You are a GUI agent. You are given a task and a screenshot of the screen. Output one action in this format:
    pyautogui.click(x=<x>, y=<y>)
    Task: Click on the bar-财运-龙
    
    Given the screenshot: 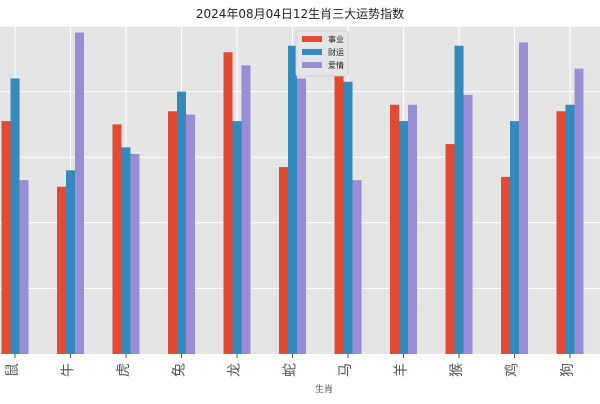 What is the action you would take?
    pyautogui.click(x=237, y=238)
    